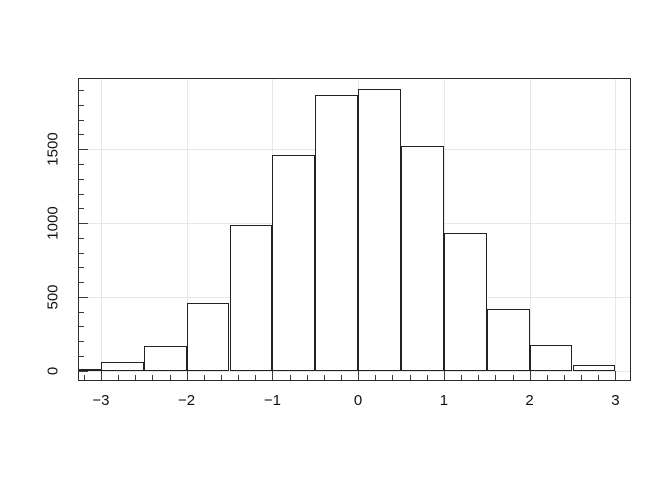 Image resolution: width=672 pixels, height=480 pixels. I want to click on x-tick-label: 2, so click(529, 400).